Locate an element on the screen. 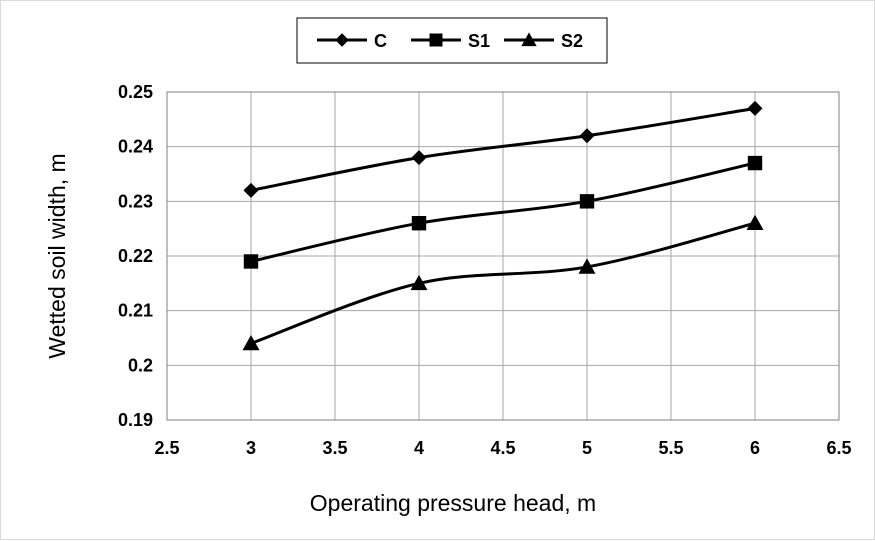  legend-label: C is located at coordinates (380, 41).